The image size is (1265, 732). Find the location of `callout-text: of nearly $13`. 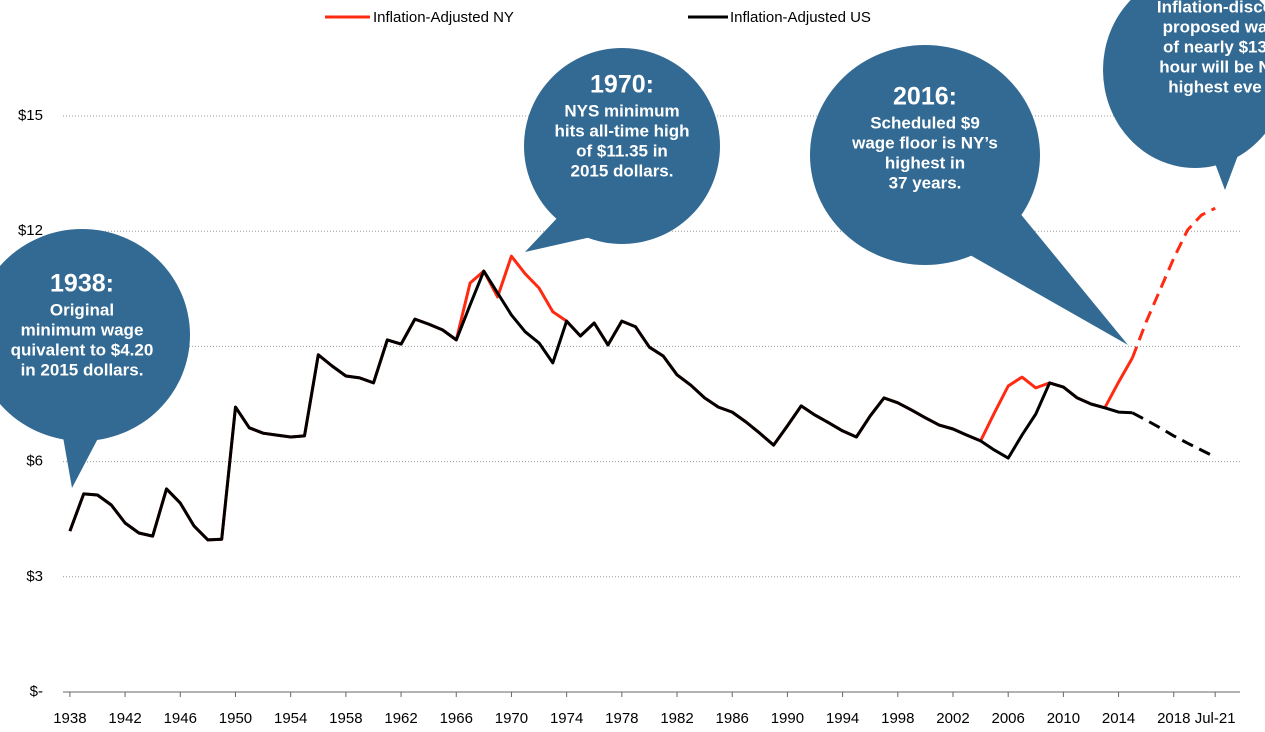

callout-text: of nearly $13 is located at coordinates (1214, 46).